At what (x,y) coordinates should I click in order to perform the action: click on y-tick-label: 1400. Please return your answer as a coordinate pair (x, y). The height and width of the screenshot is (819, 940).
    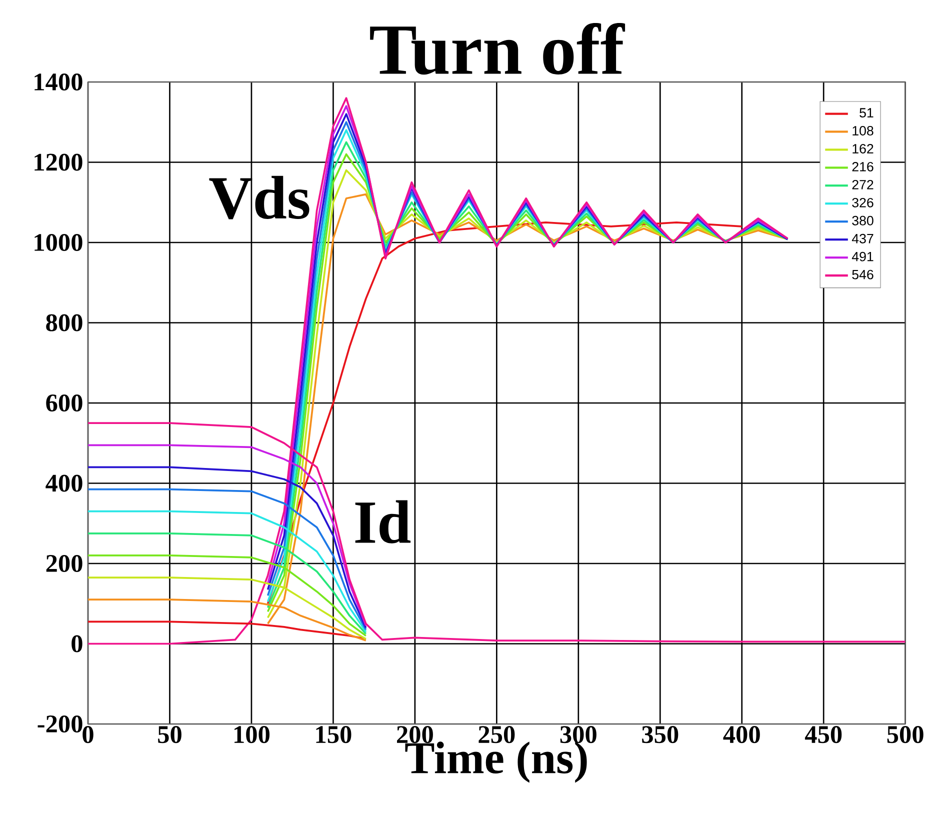
    Looking at the image, I should click on (58, 82).